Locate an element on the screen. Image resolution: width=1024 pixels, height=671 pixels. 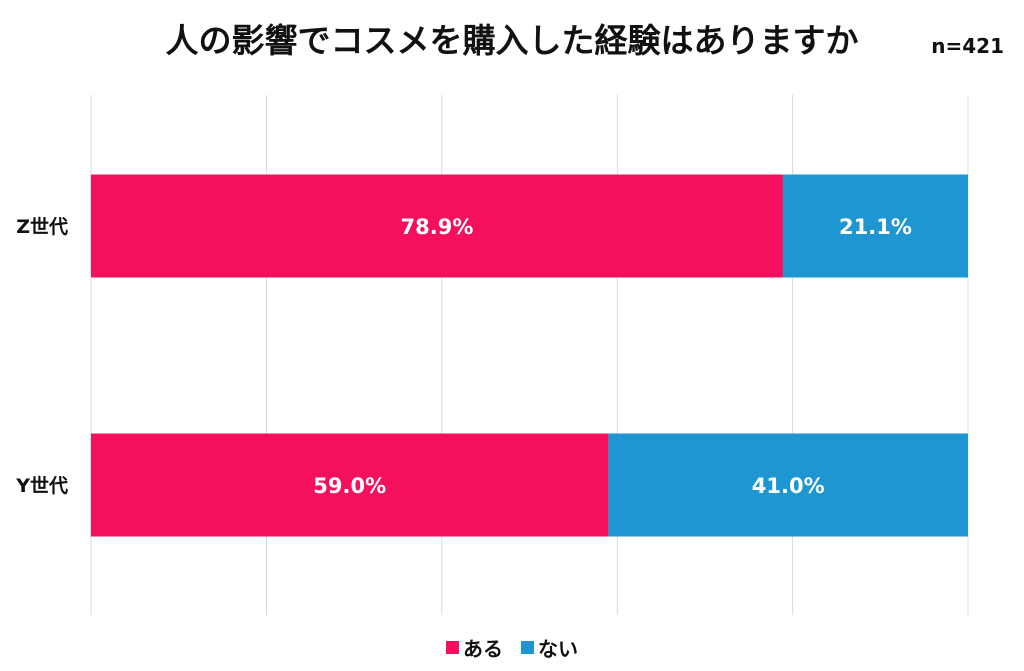
data-label: 59.0% is located at coordinates (349, 486).